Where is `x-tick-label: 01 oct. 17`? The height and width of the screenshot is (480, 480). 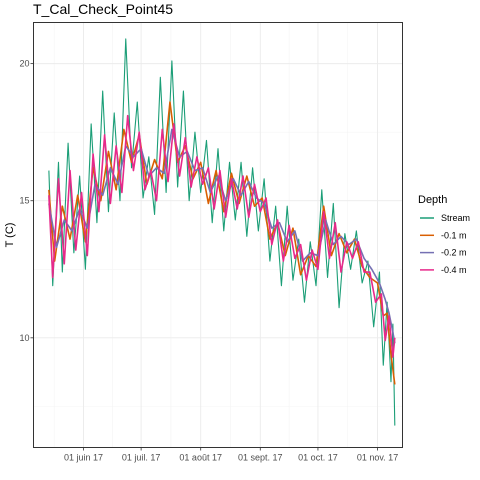 x-tick-label: 01 oct. 17 is located at coordinates (318, 458).